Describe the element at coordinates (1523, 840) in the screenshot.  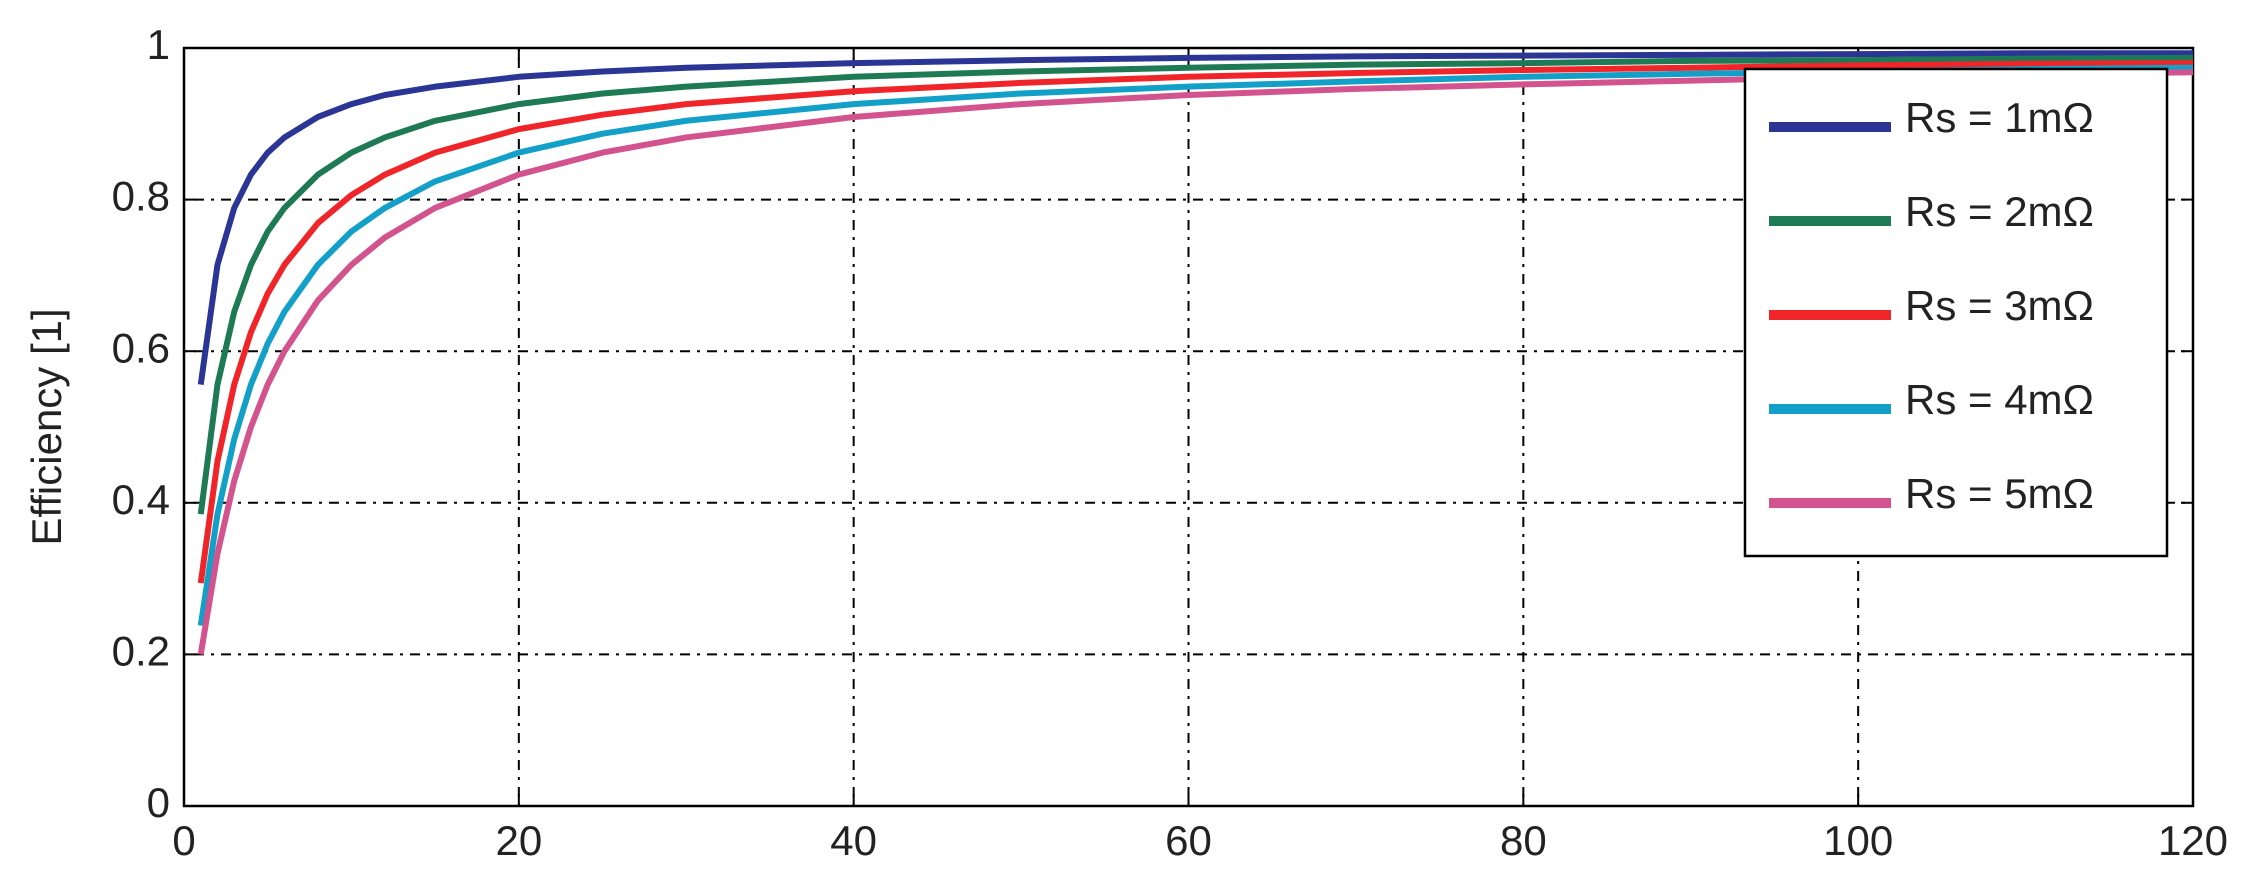
I see `x-tick-label: 80` at that location.